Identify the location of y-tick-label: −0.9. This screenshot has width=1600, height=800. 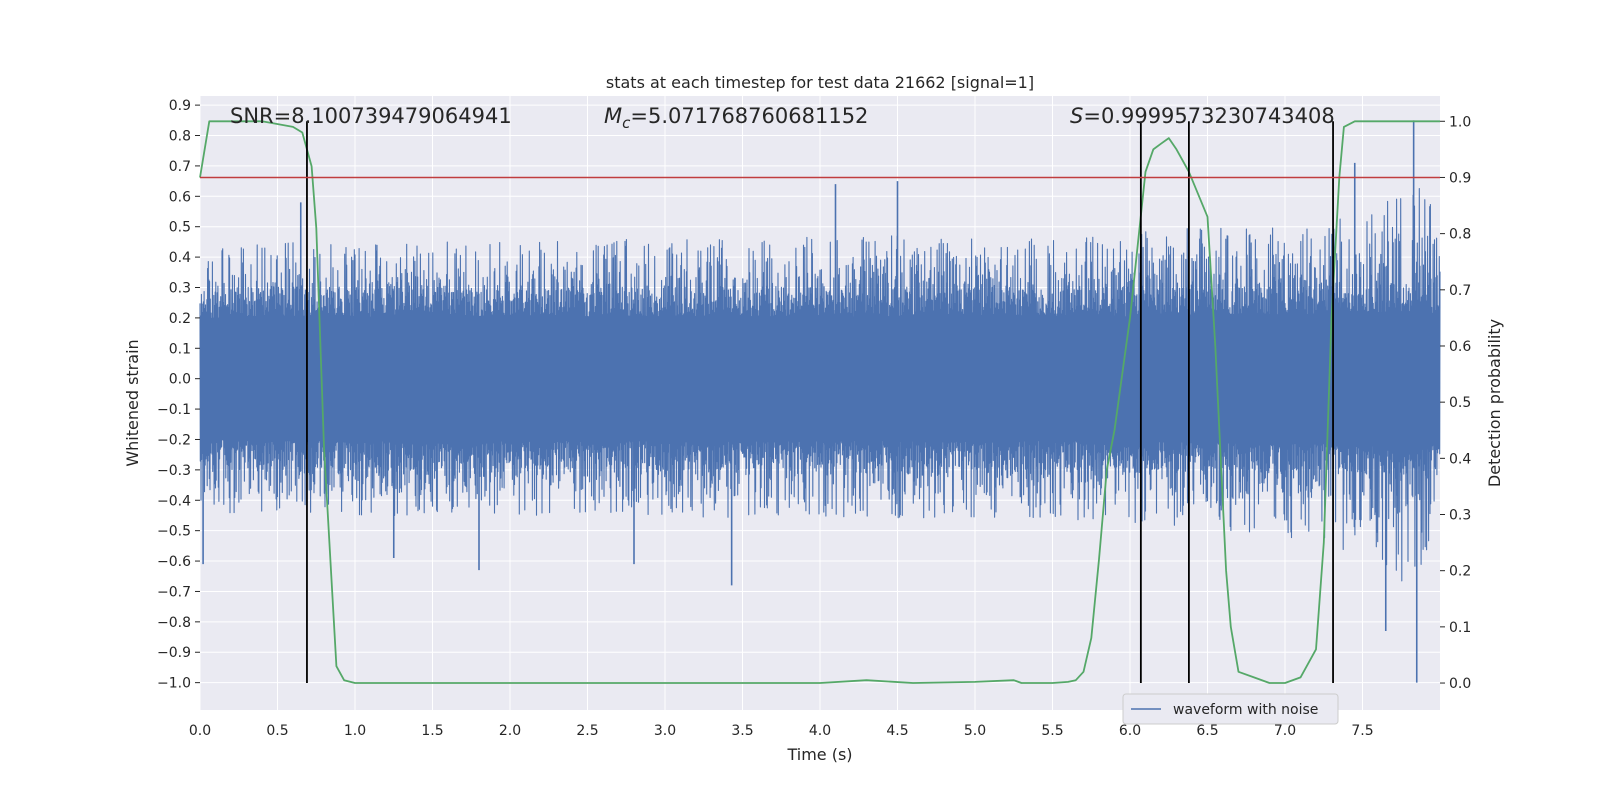
(174, 653).